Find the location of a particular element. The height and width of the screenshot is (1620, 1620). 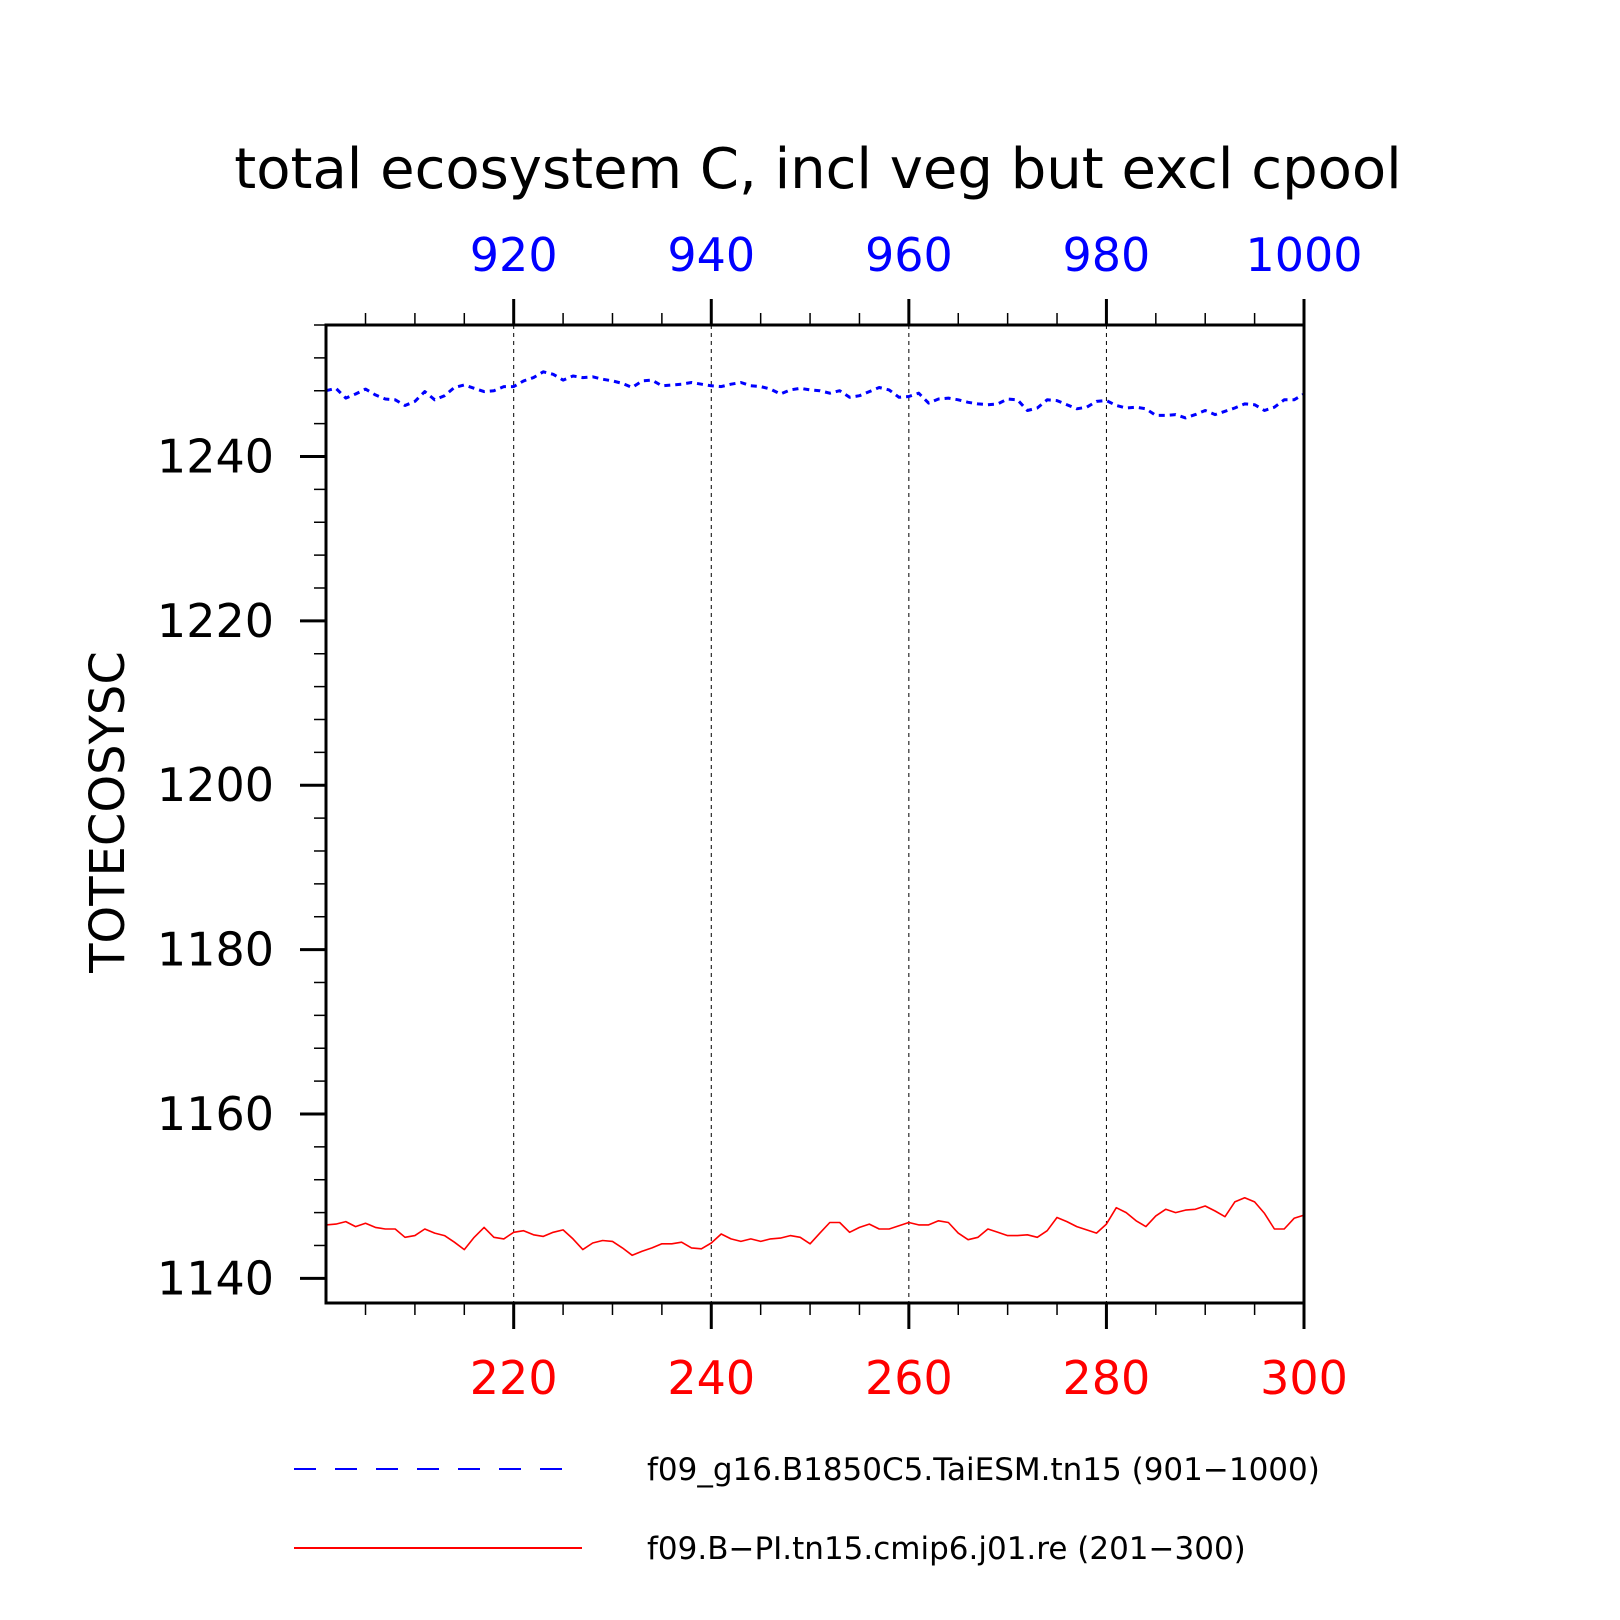

x-bottom-tick-label: 260 is located at coordinates (909, 1378).